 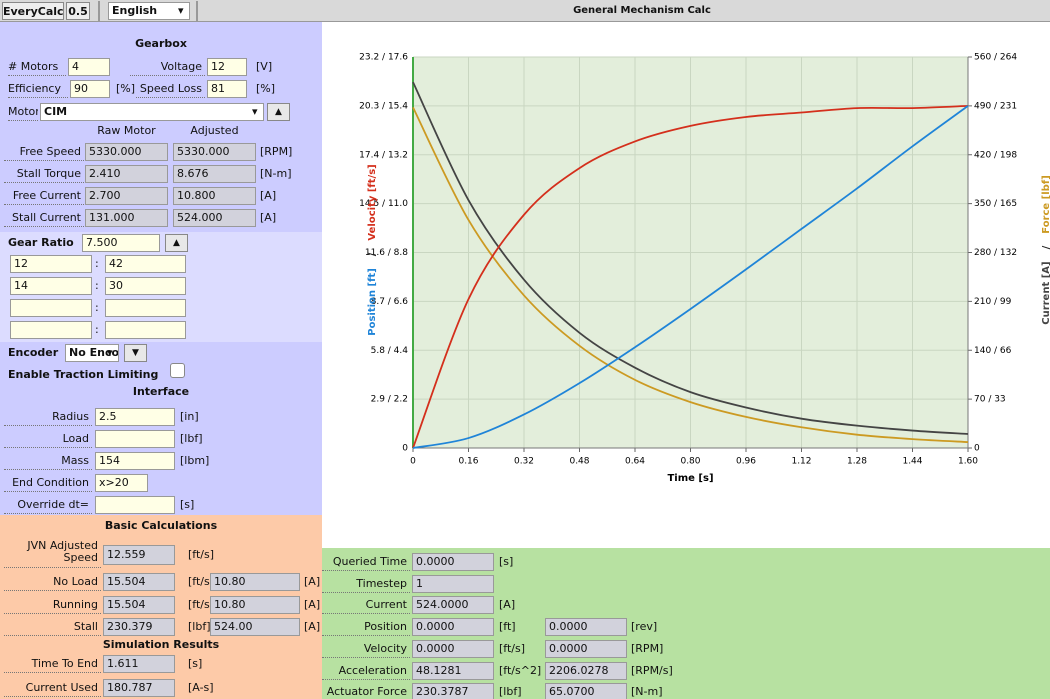 What do you see at coordinates (89, 67) in the screenshot?
I see `input: 4` at bounding box center [89, 67].